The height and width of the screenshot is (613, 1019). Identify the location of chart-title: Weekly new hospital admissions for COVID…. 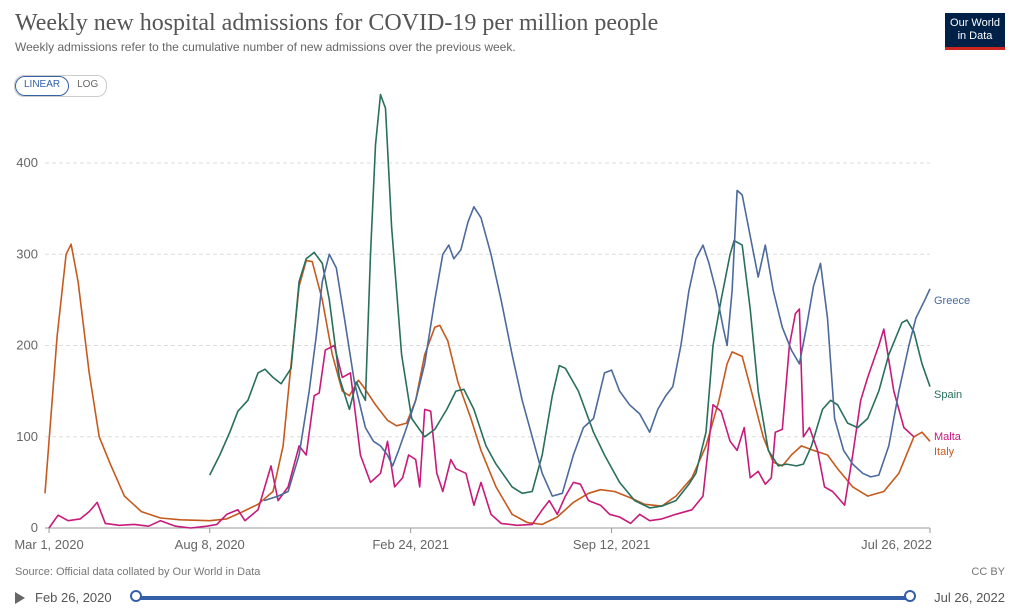
(337, 23).